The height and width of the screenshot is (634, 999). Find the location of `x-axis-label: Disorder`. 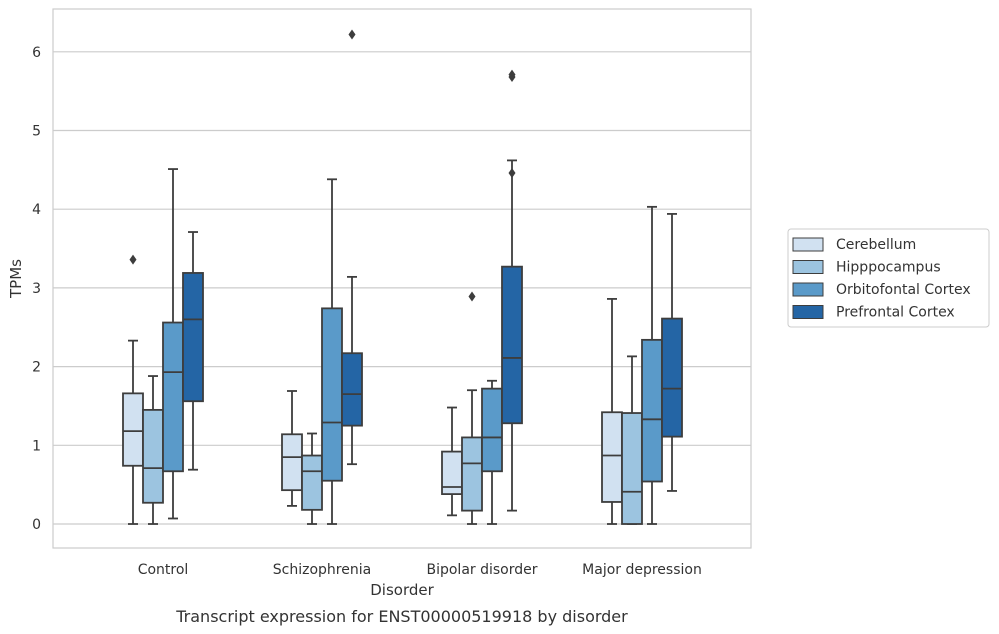

x-axis-label: Disorder is located at coordinates (402, 590).